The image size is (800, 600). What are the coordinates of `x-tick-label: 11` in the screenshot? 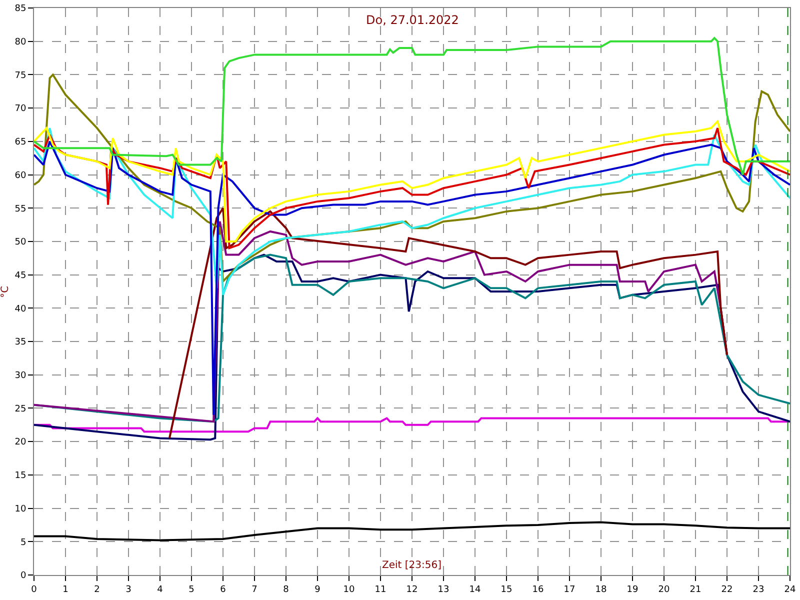 It's located at (380, 589).